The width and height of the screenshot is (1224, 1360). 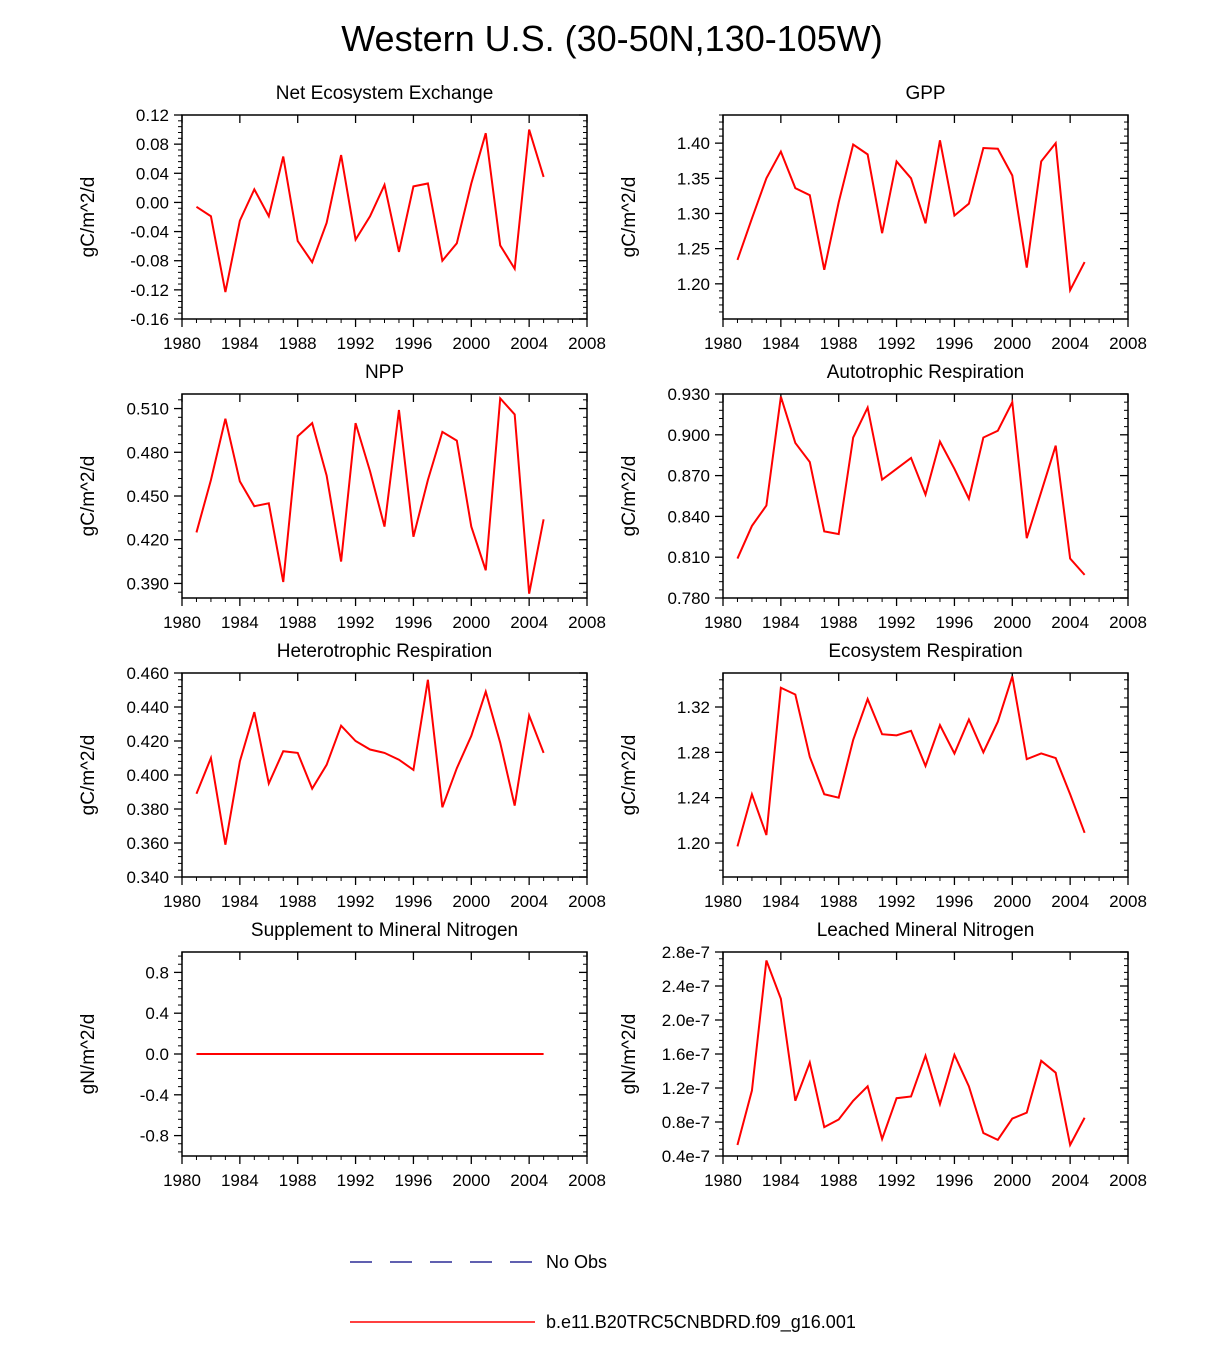 What do you see at coordinates (686, 1088) in the screenshot?
I see `y-tick-label: 1.2e-7` at bounding box center [686, 1088].